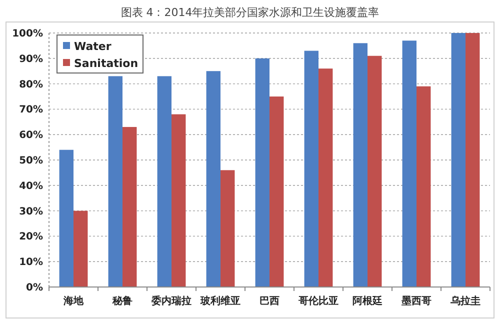  Describe the element at coordinates (171, 301) in the screenshot. I see `x-tick-label: 委内瑞拉` at that location.